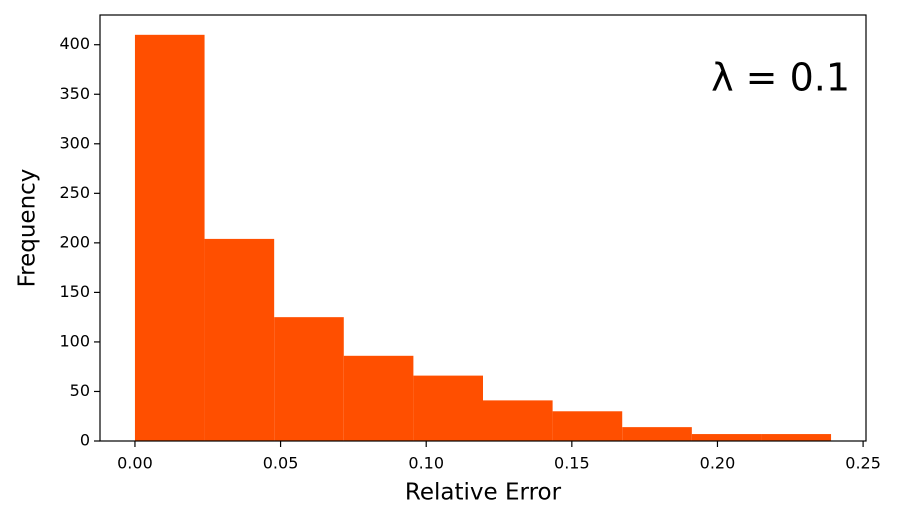  What do you see at coordinates (718, 463) in the screenshot?
I see `x-tick-label: 0.20` at bounding box center [718, 463].